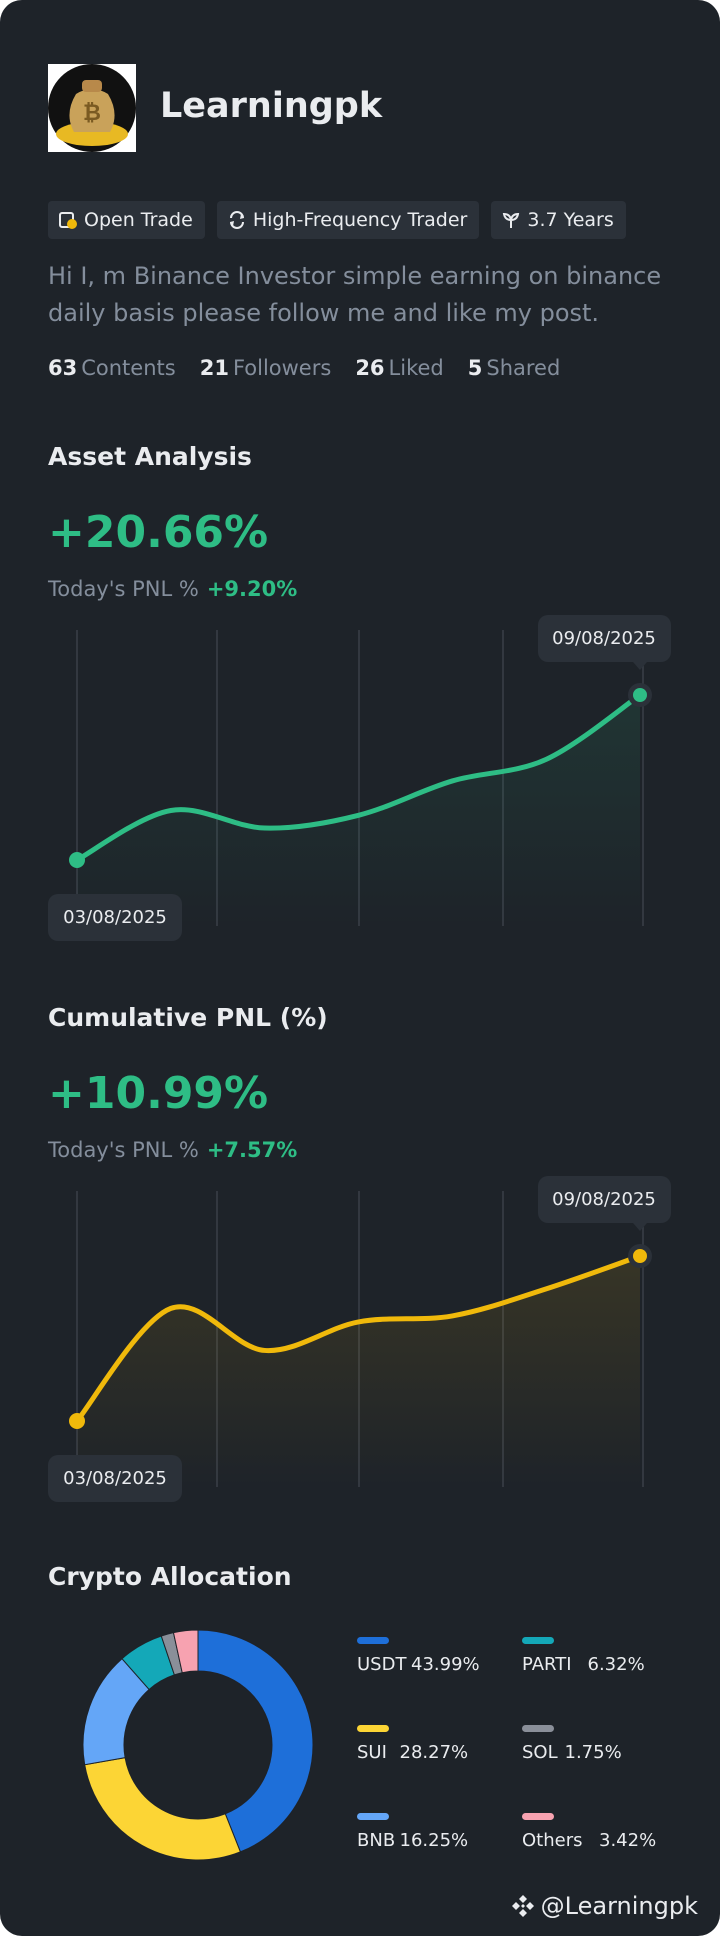  I want to click on headline-value: +20.66%, so click(158, 532).